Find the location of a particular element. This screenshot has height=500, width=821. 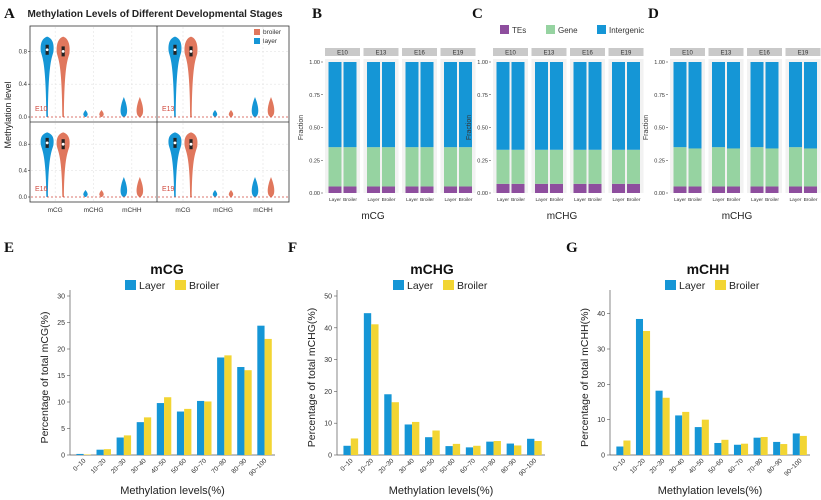

stacked-bar-c-e13-broiler-intergenic is located at coordinates (556, 106).